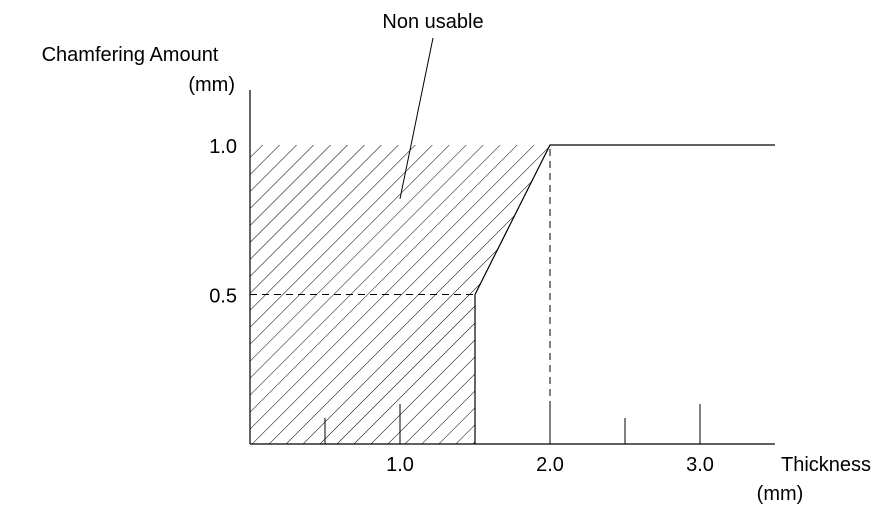  What do you see at coordinates (624, 219) in the screenshot?
I see `limit-line` at bounding box center [624, 219].